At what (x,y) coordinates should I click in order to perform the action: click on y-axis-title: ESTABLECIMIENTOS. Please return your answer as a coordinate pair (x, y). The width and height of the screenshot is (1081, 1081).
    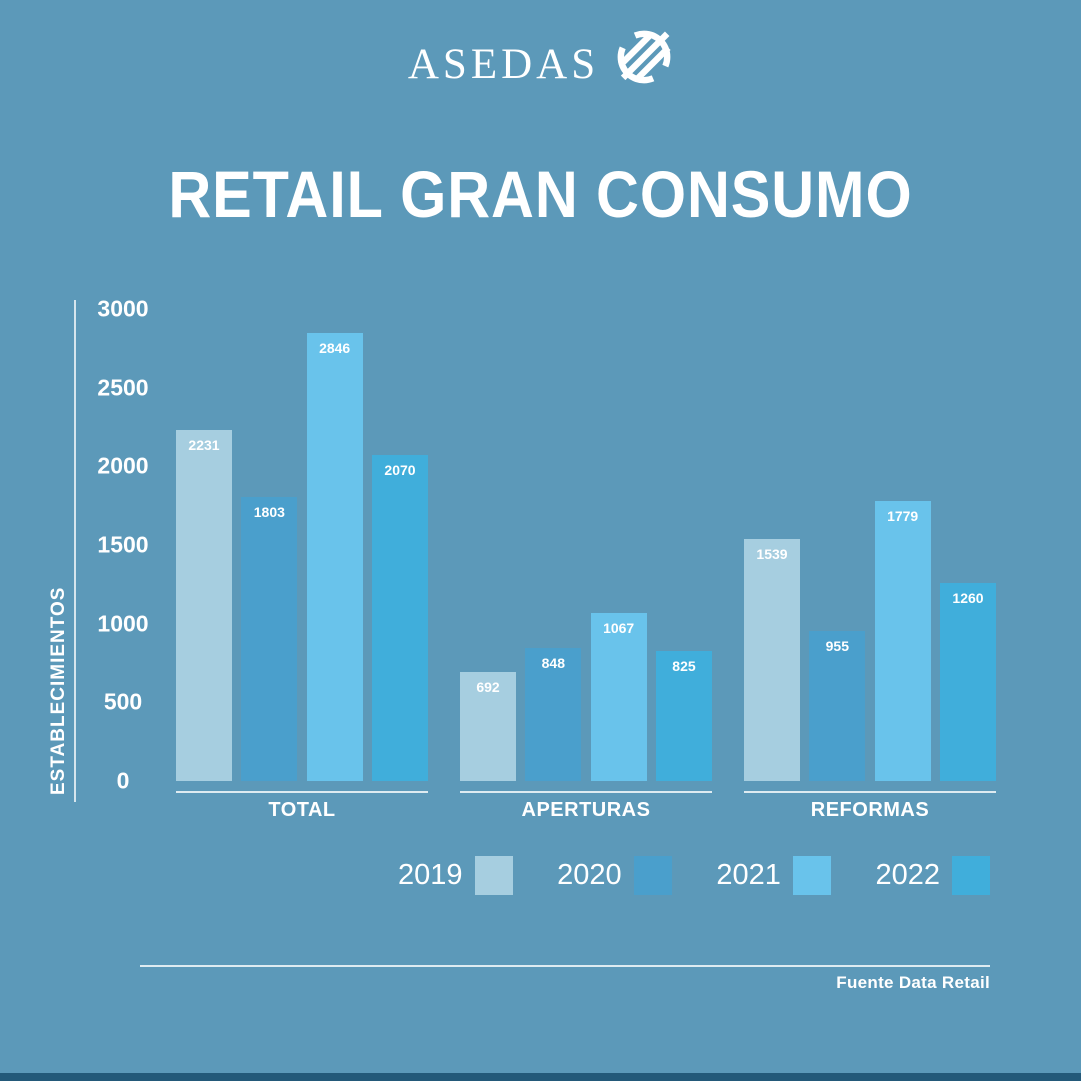
    Looking at the image, I should click on (58, 690).